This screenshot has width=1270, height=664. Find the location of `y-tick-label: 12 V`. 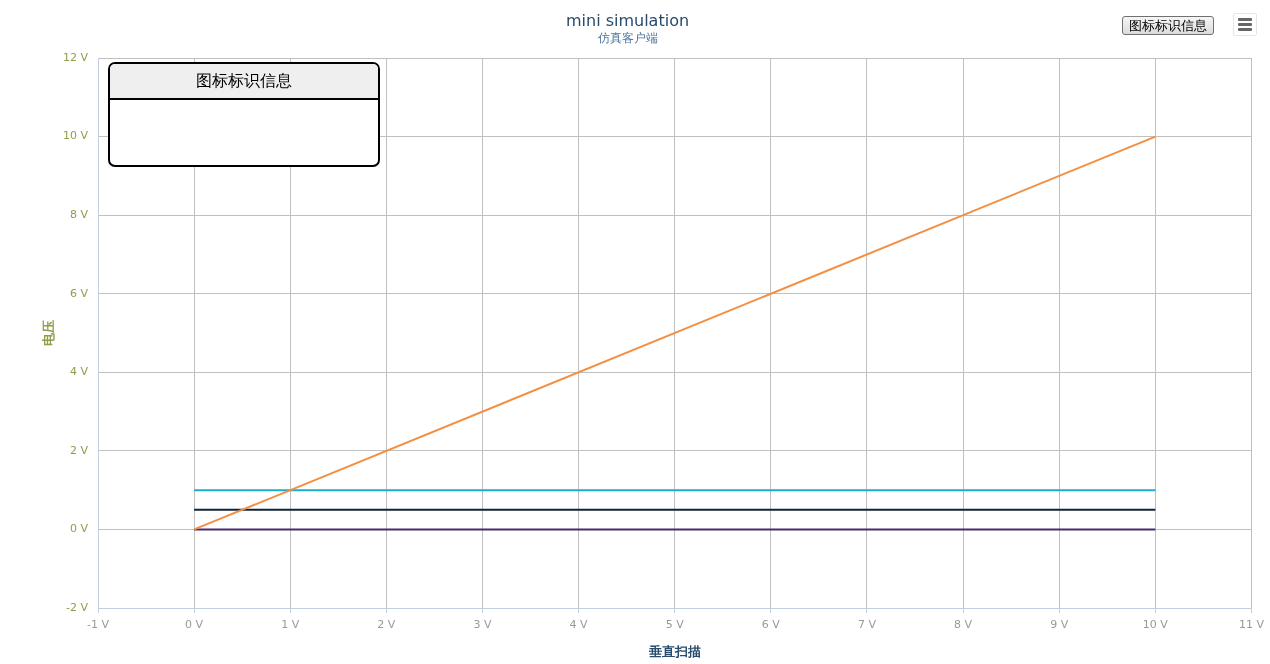

y-tick-label: 12 V is located at coordinates (75, 57).